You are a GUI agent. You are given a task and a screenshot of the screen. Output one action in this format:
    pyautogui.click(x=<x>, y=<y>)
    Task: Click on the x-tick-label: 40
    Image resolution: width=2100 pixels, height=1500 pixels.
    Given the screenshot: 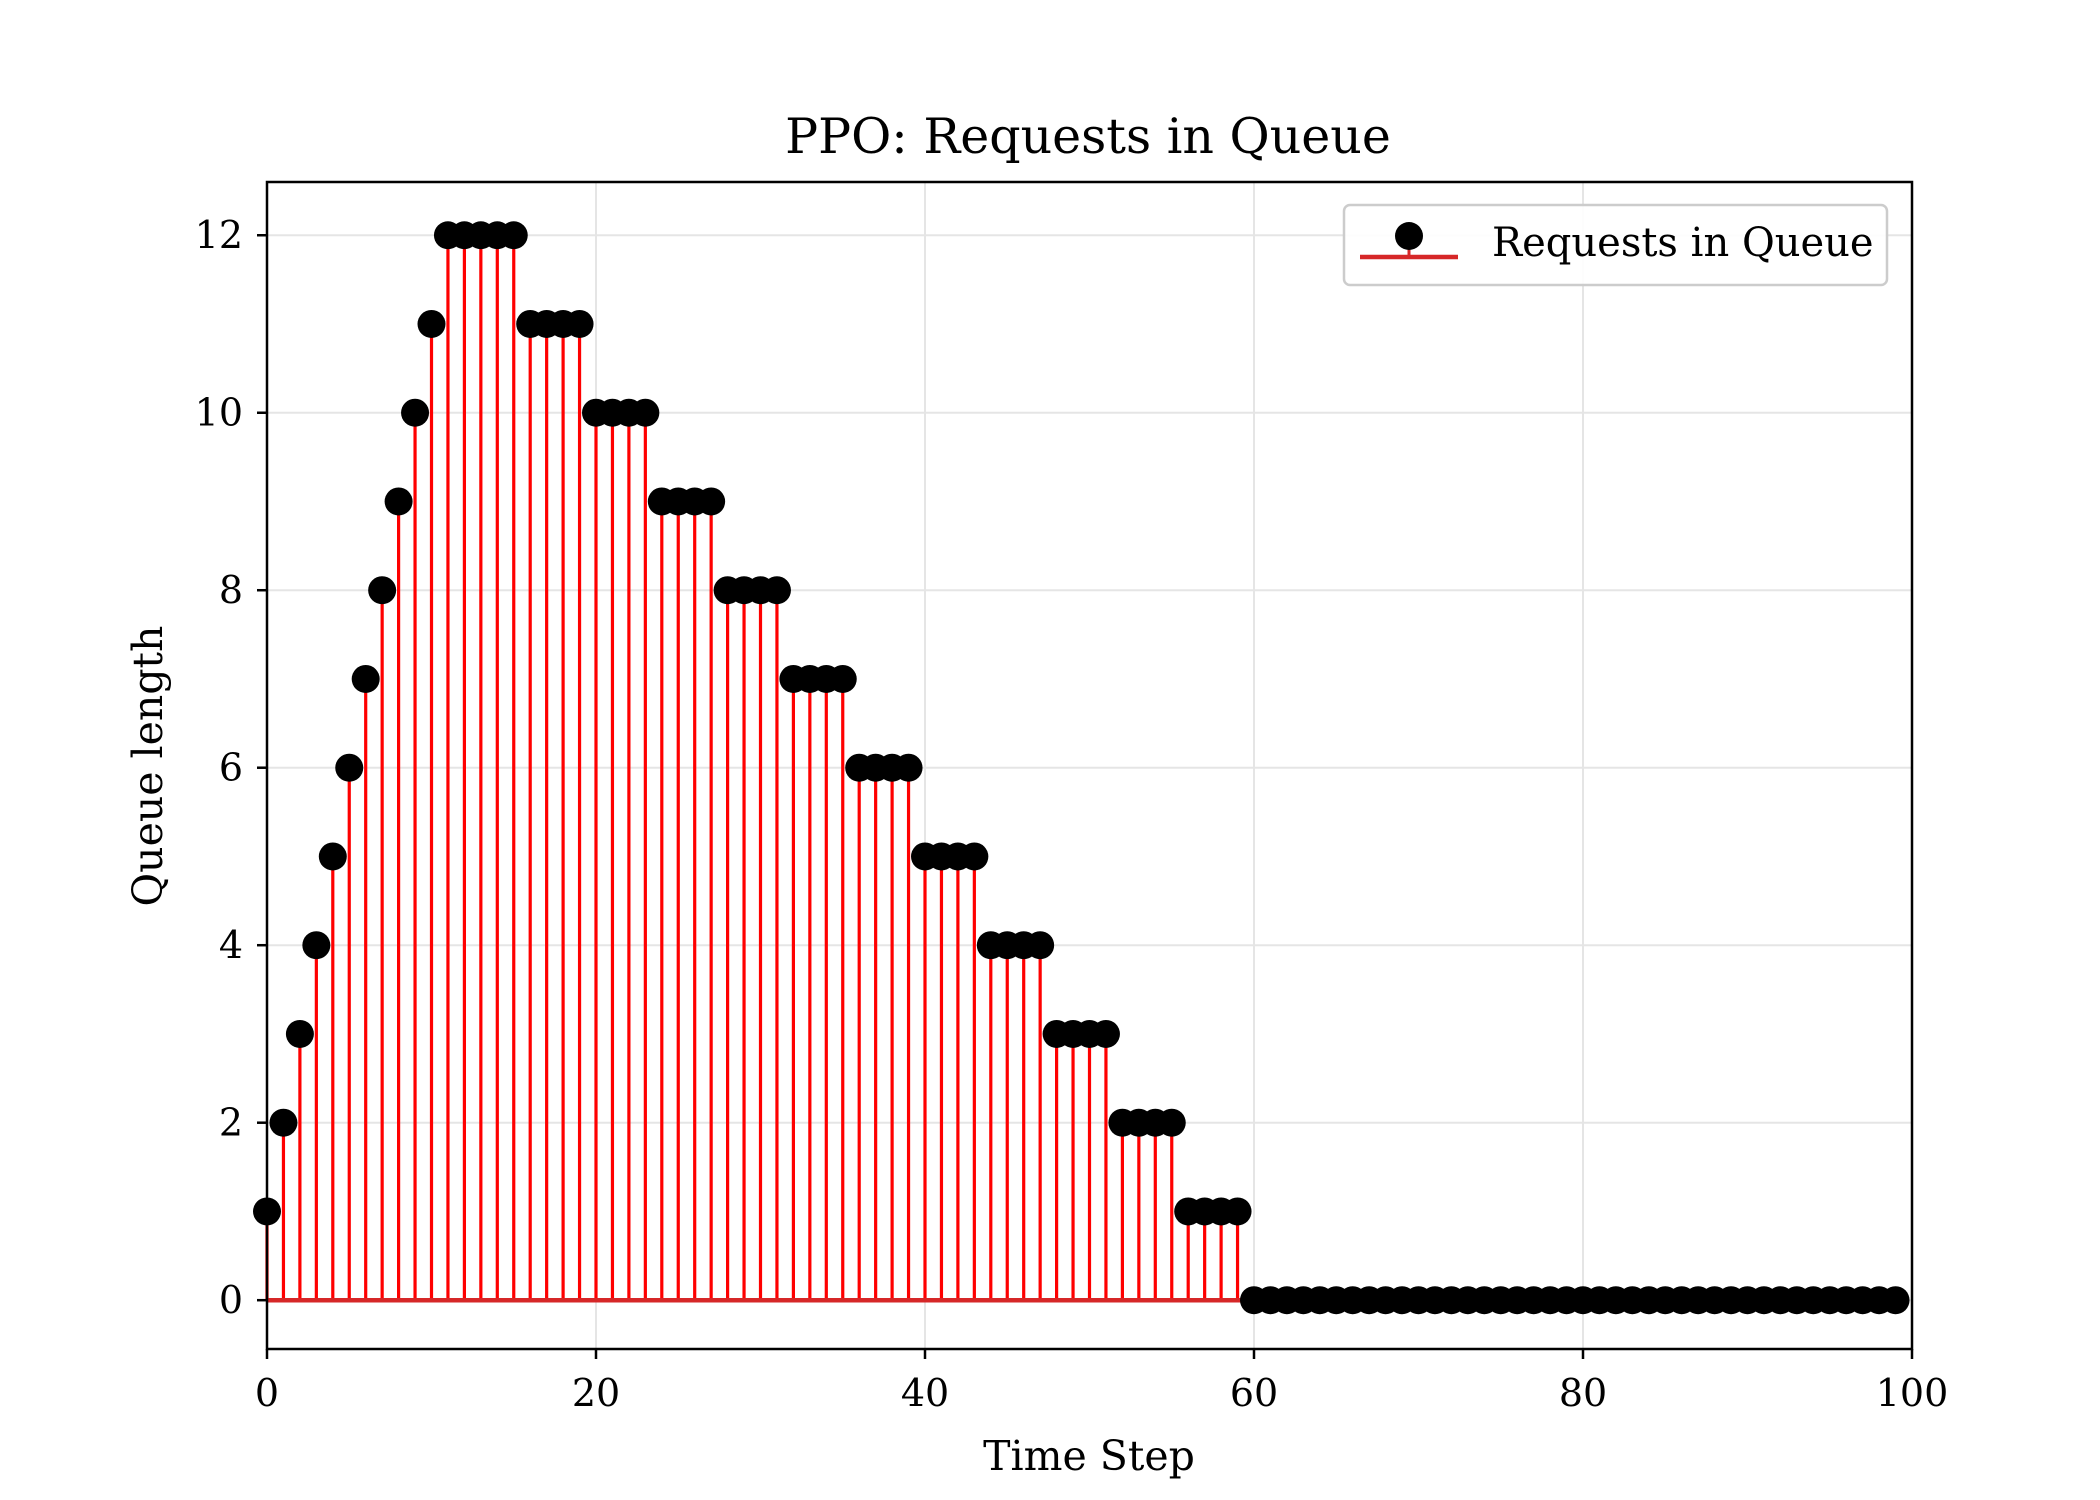 What is the action you would take?
    pyautogui.click(x=925, y=1393)
    